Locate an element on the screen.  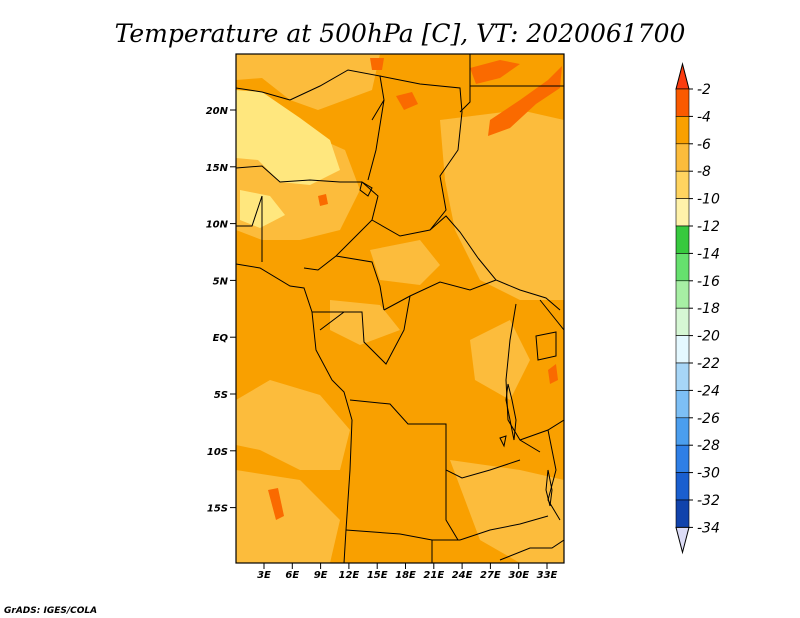
longitude-axis: 3E 6E 9E 12E 15E 18E 21E 24E 27E 30E 33E is located at coordinates (407, 572).